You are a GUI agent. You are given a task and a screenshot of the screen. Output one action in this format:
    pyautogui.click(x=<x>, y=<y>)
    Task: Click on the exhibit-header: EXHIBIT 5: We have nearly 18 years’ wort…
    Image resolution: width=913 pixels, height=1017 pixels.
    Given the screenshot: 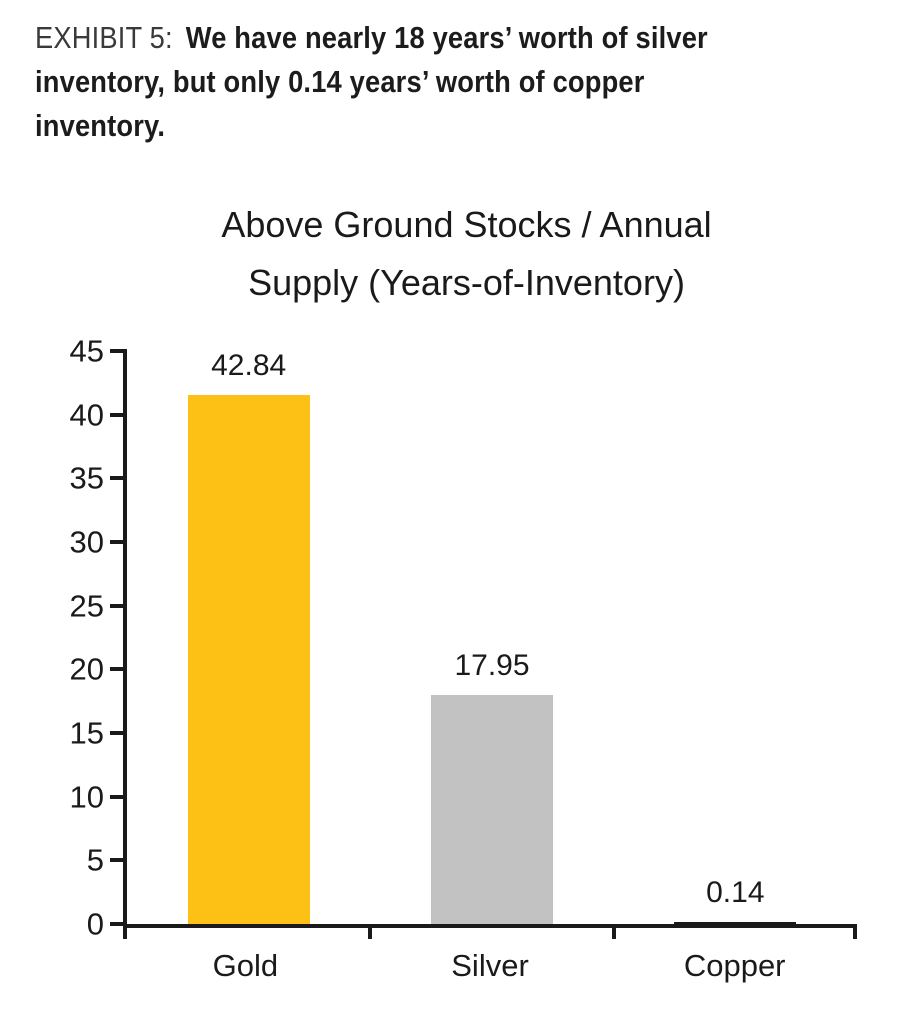 What is the action you would take?
    pyautogui.click(x=466, y=82)
    